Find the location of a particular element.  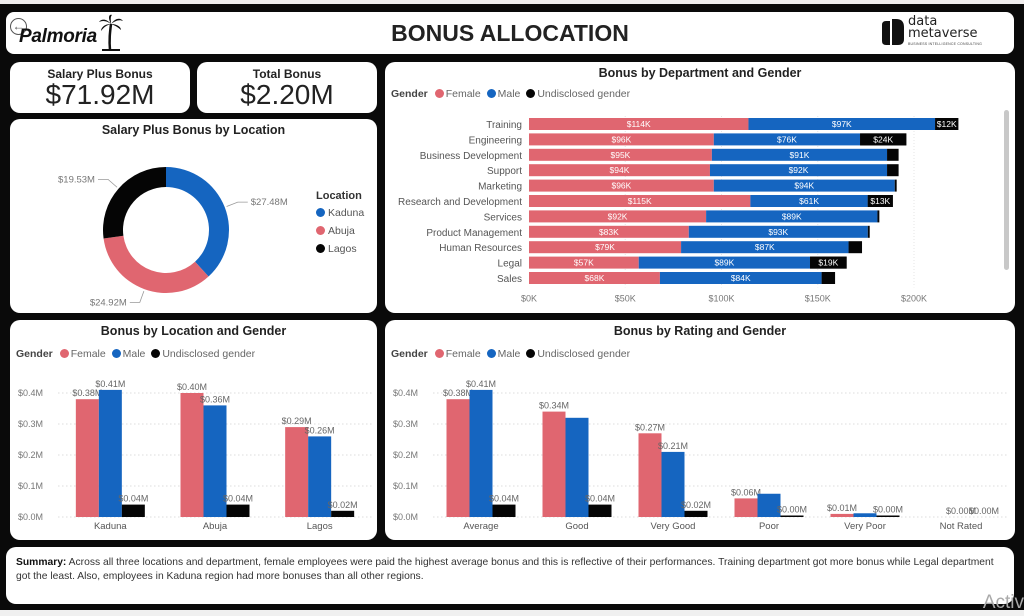

x-category-label: Kaduna is located at coordinates (110, 526).